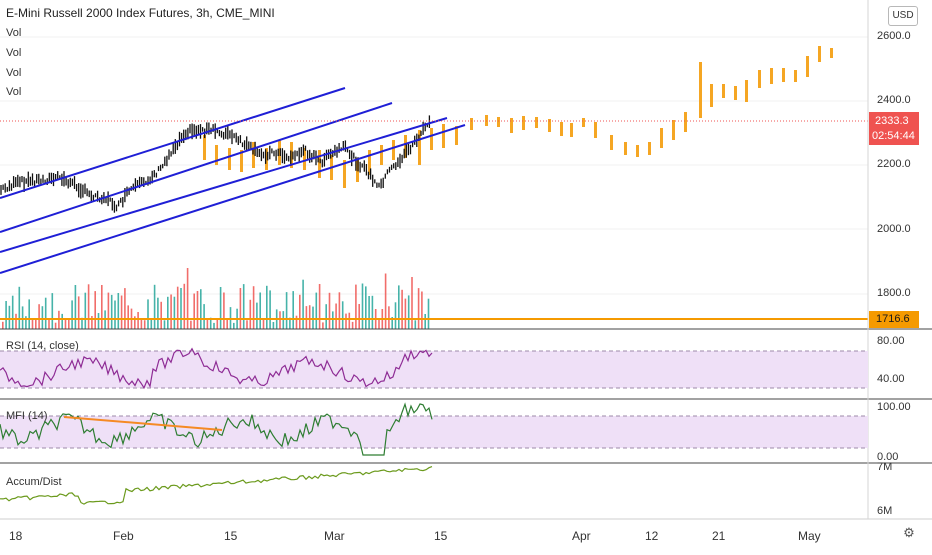 This screenshot has width=932, height=555. What do you see at coordinates (434, 432) in the screenshot?
I see `mfi-band` at bounding box center [434, 432].